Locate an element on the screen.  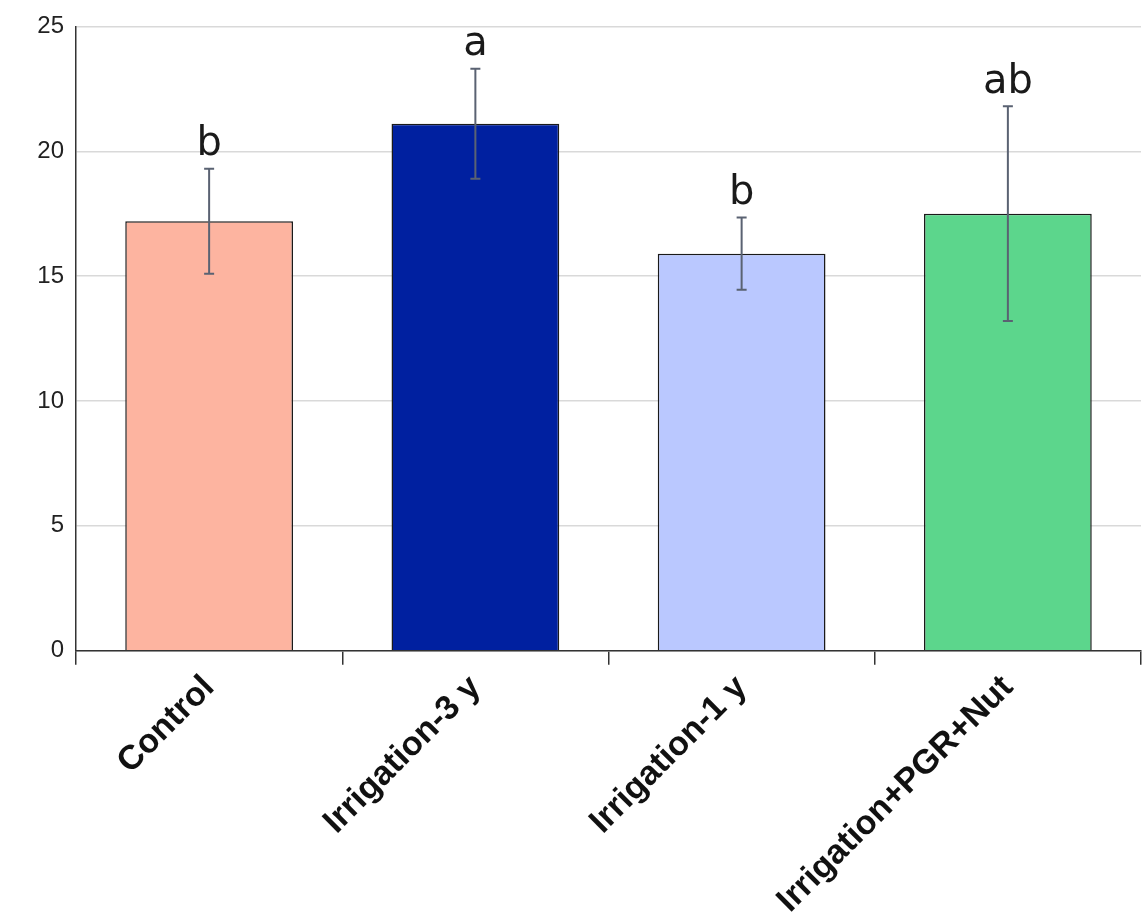
y-tick-label: 25 is located at coordinates (50, 25).